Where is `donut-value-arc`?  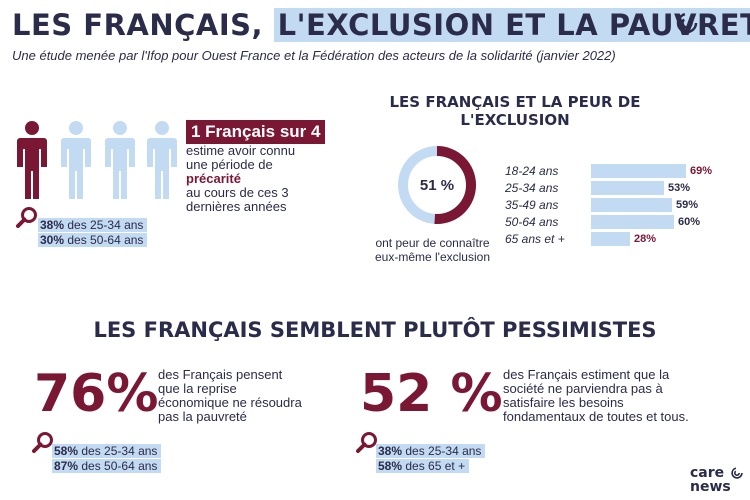
donut-value-arc is located at coordinates (437, 185).